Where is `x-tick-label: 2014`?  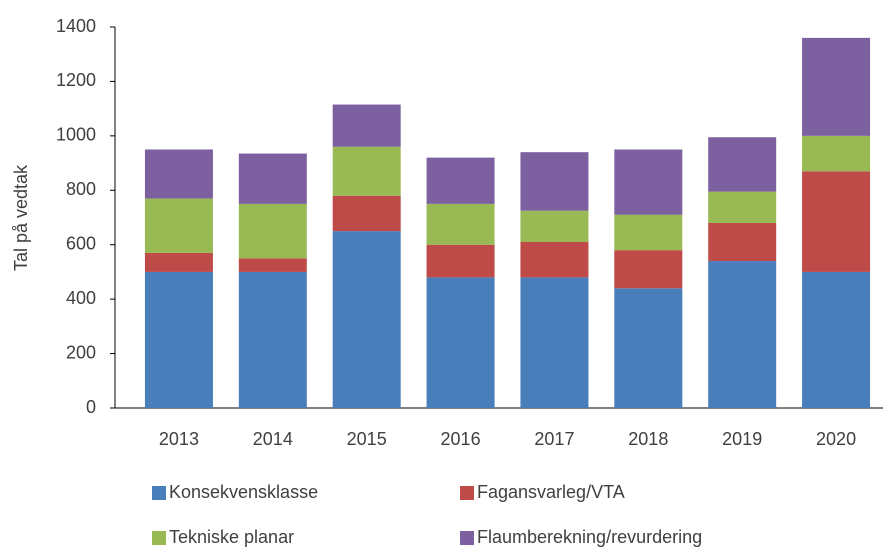 x-tick-label: 2014 is located at coordinates (273, 439).